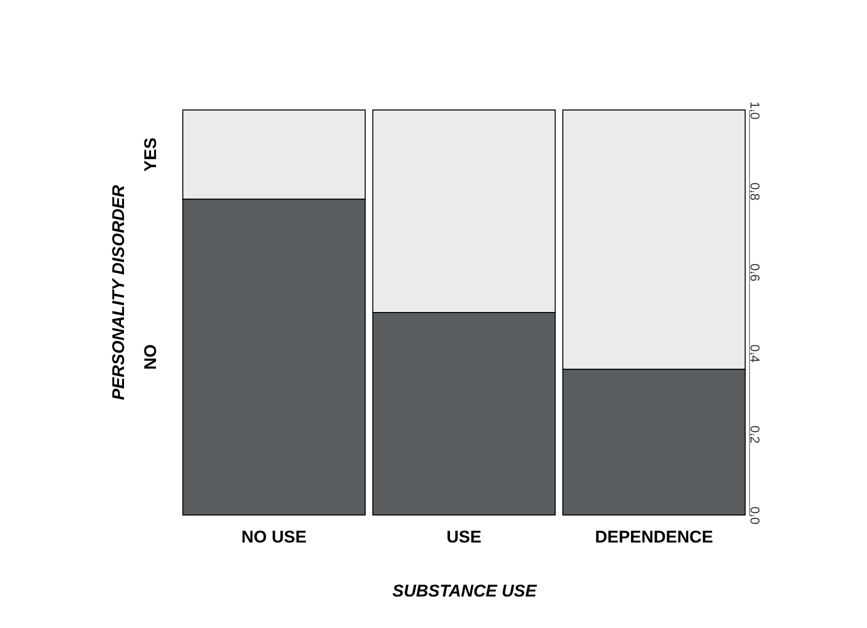 The width and height of the screenshot is (867, 628). What do you see at coordinates (464, 537) in the screenshot?
I see `x-tick-label: USE` at bounding box center [464, 537].